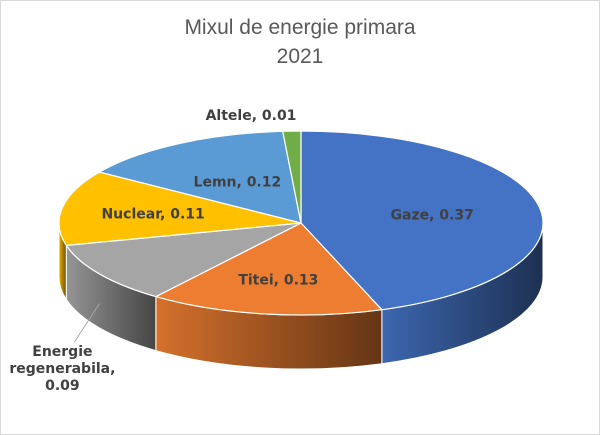 Image resolution: width=600 pixels, height=435 pixels. I want to click on data-label-gaze: Gaze, 0.37, so click(432, 215).